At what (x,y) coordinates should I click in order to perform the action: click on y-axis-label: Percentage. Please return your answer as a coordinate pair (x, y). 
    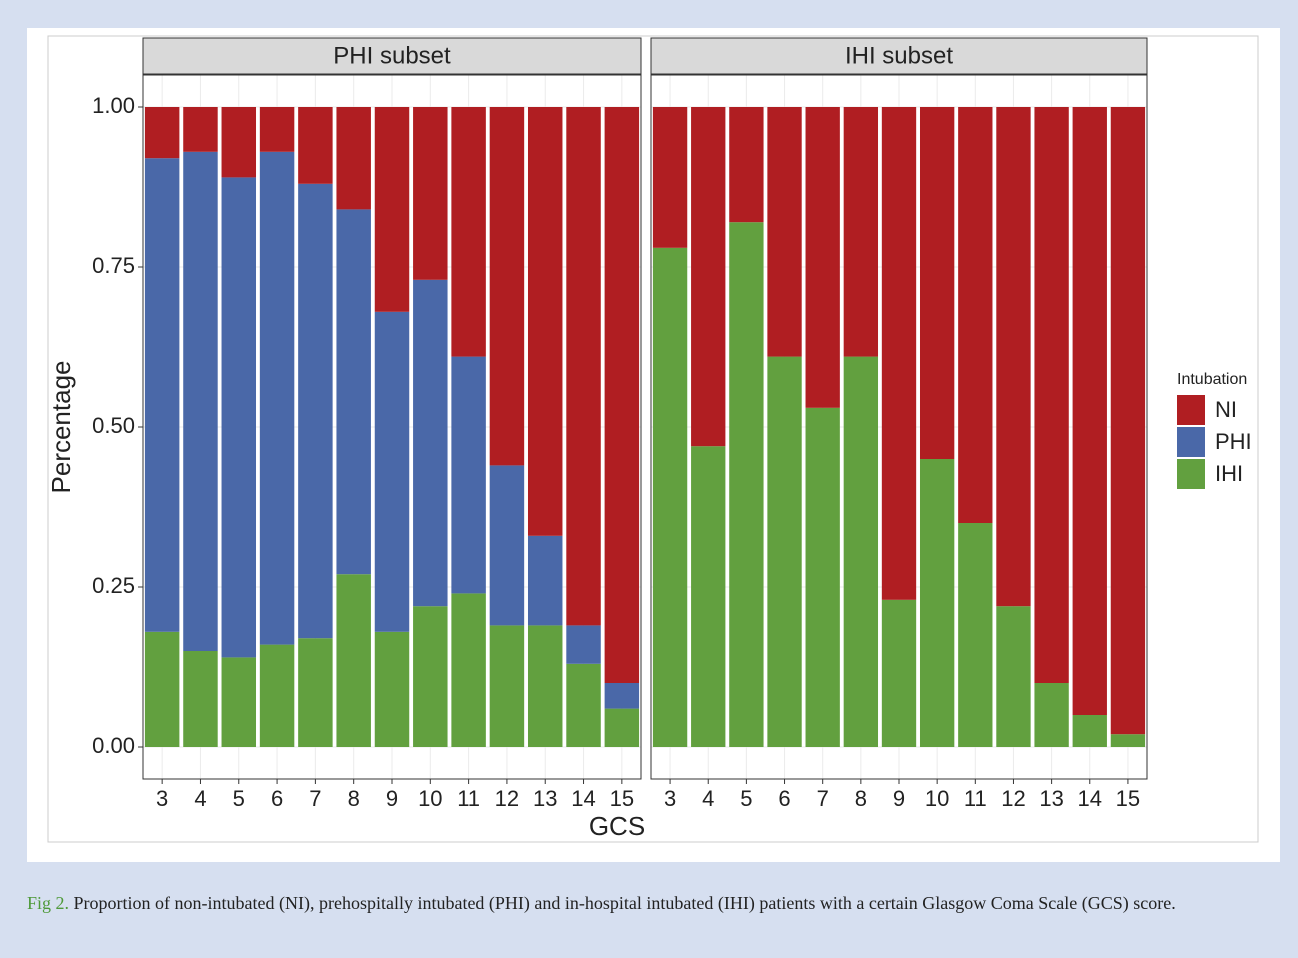
    Looking at the image, I should click on (61, 427).